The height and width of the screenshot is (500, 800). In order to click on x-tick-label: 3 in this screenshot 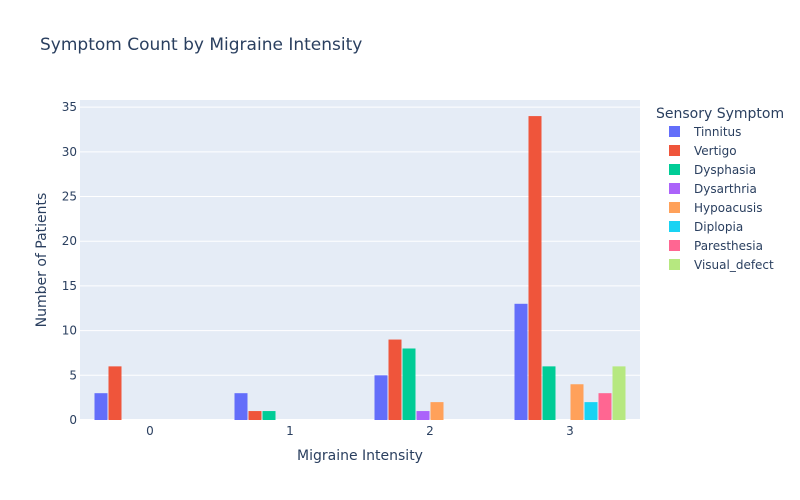, I will do `click(570, 431)`.